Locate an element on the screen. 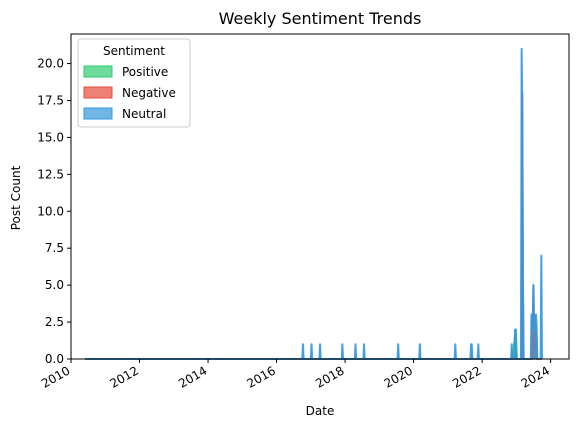 The height and width of the screenshot is (428, 576). legend-label-neutral: Neutral is located at coordinates (144, 114).